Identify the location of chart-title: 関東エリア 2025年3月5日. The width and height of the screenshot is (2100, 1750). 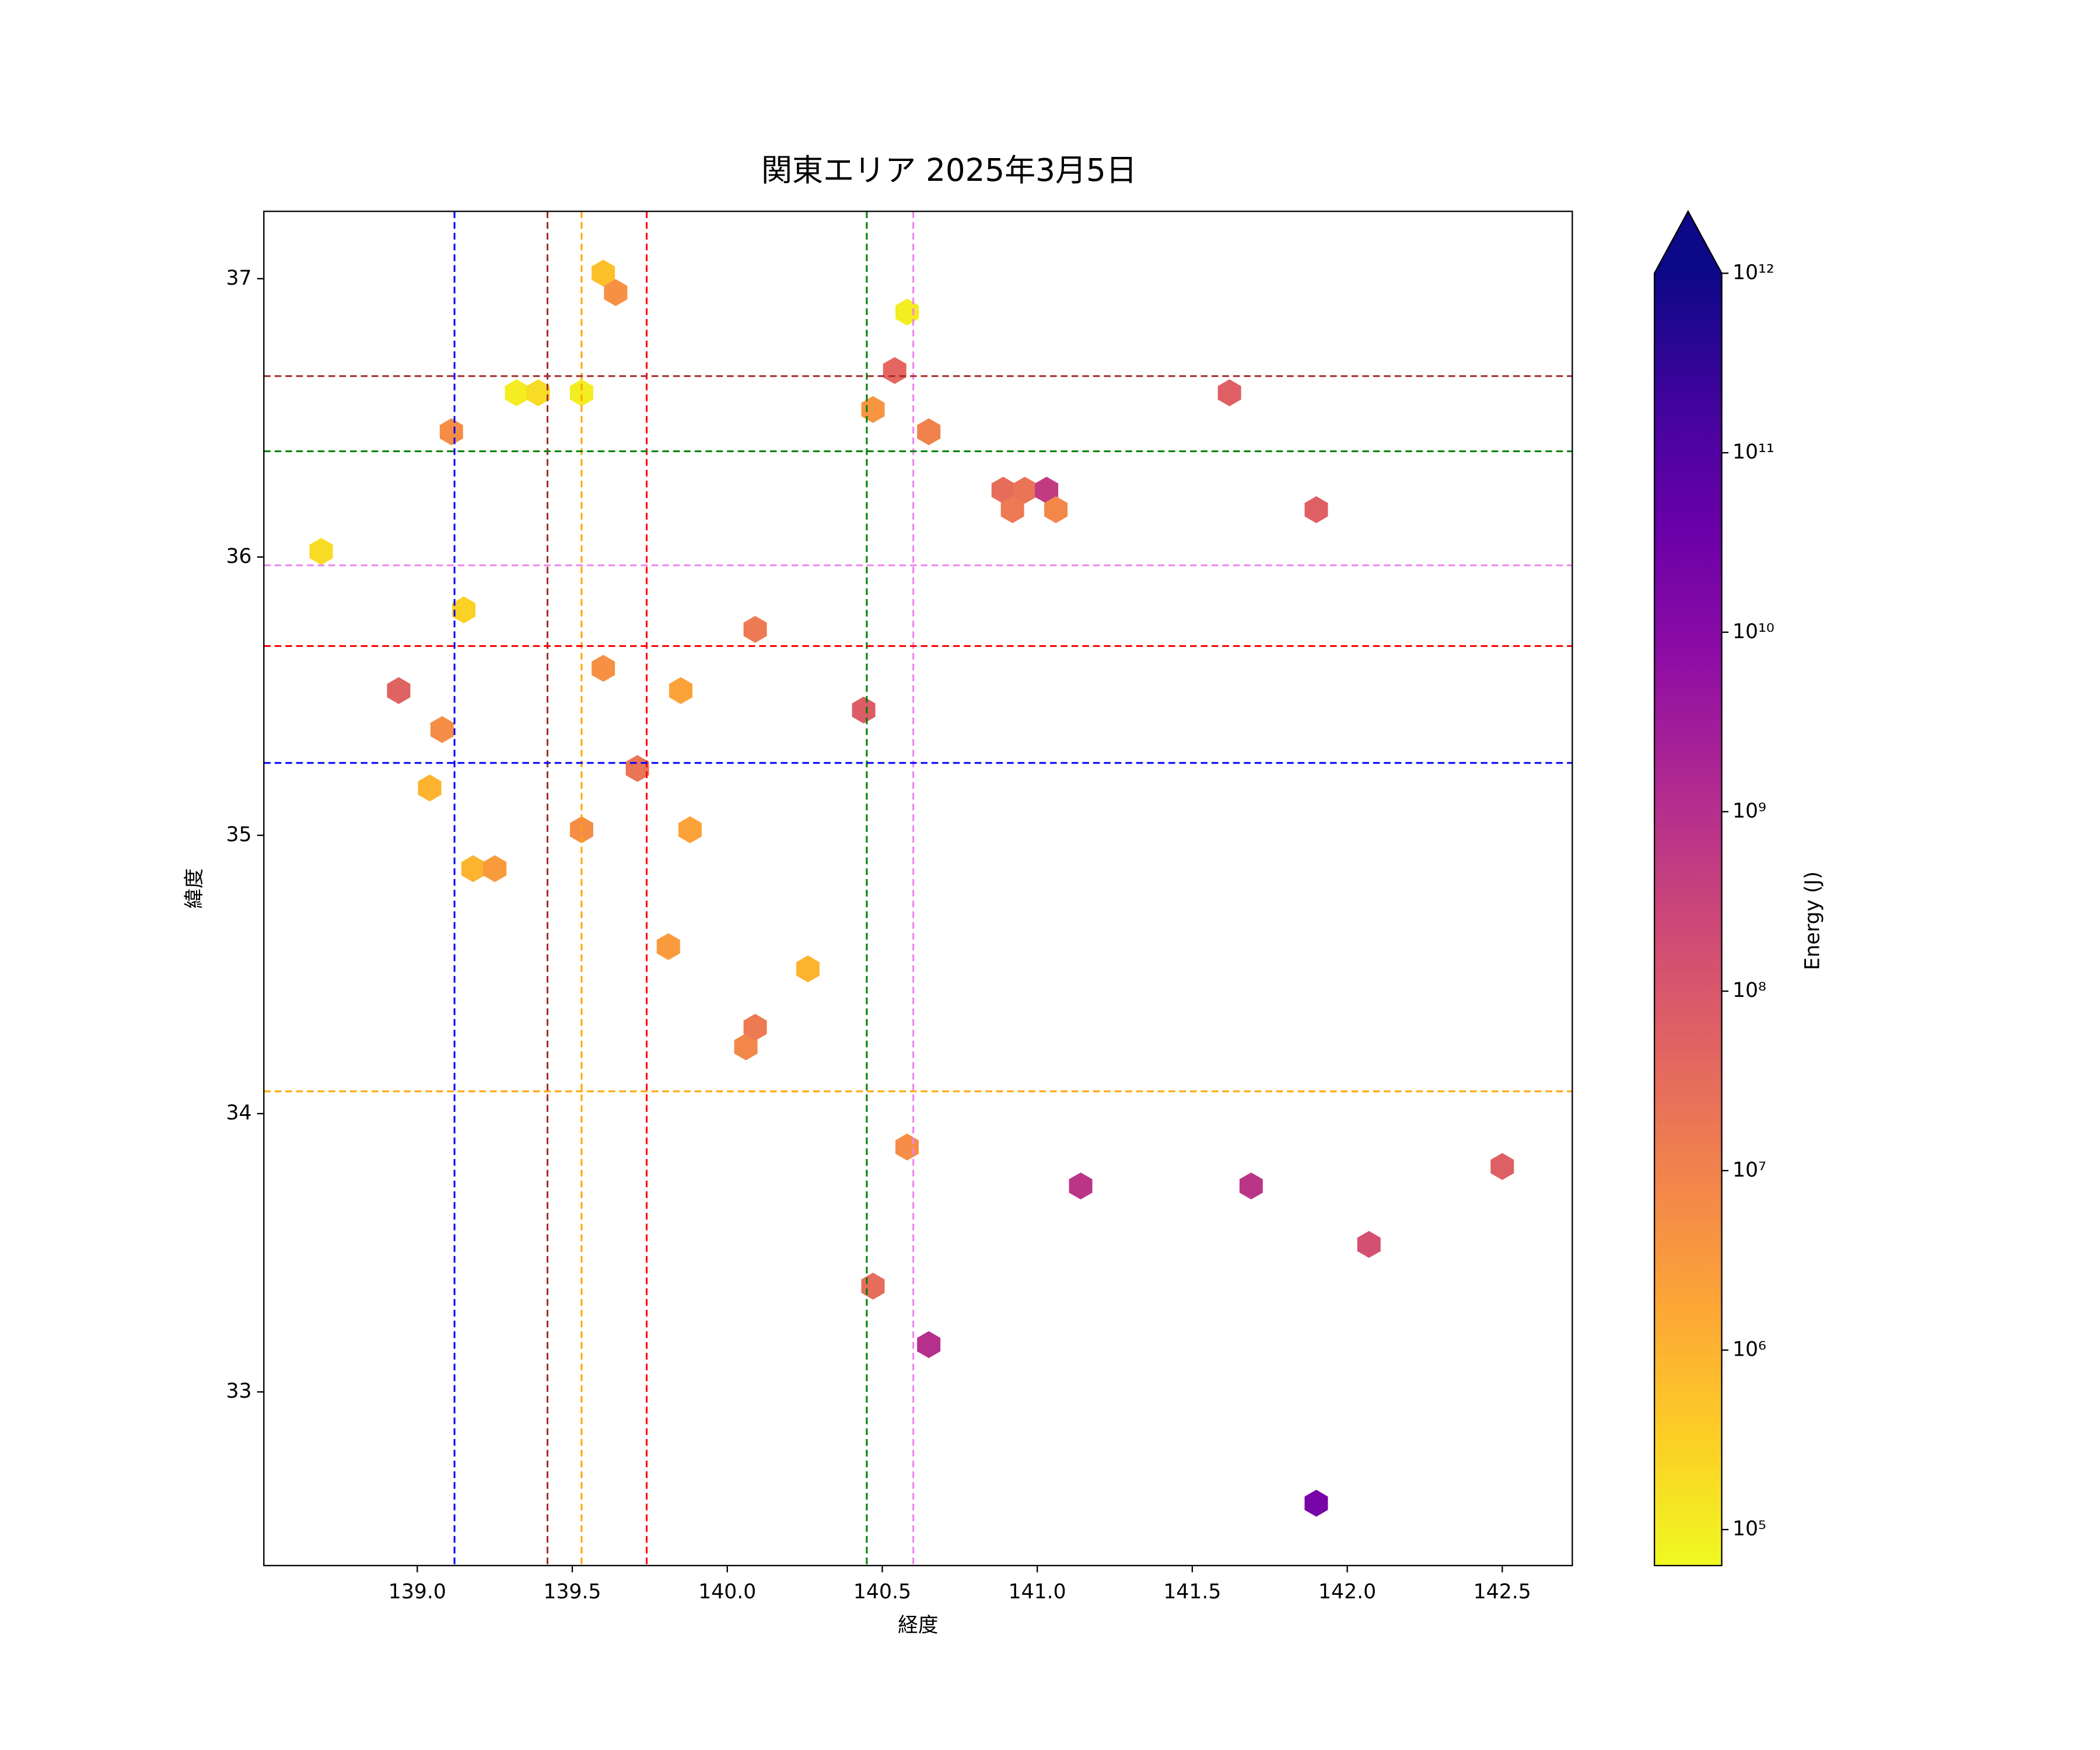
(949, 170).